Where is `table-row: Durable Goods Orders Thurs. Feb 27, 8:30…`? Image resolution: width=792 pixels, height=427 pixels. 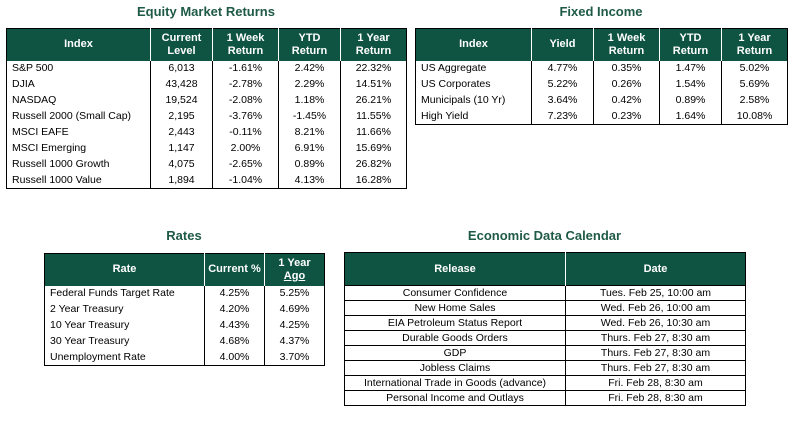 table-row: Durable Goods Orders Thurs. Feb 27, 8:30… is located at coordinates (545, 338).